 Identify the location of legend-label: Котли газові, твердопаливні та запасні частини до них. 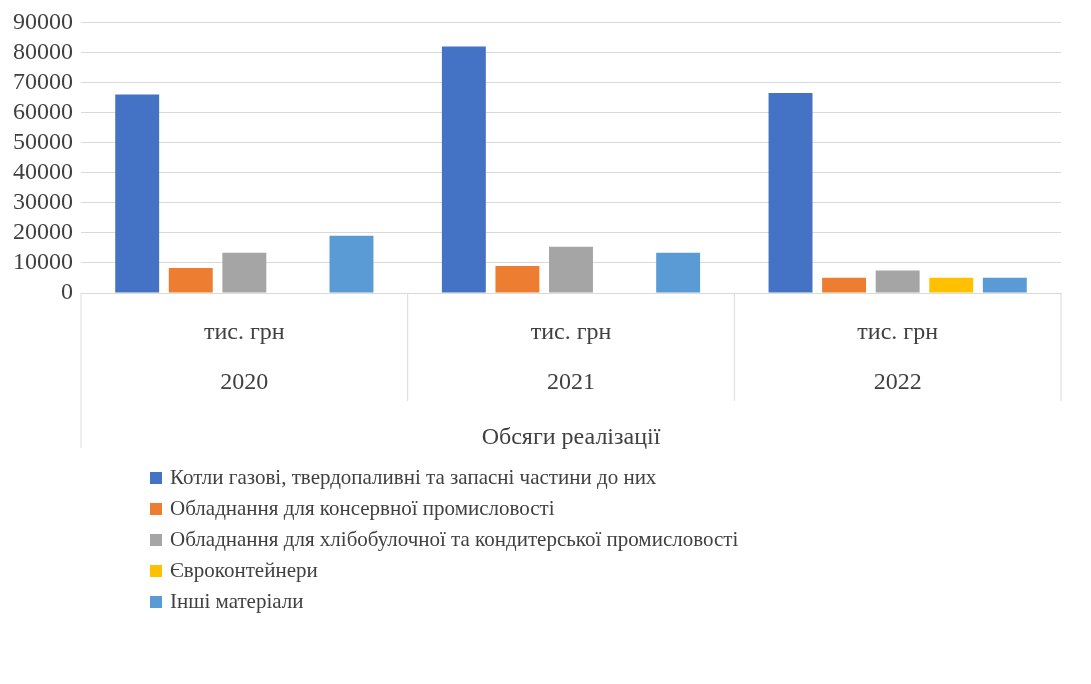
(413, 477).